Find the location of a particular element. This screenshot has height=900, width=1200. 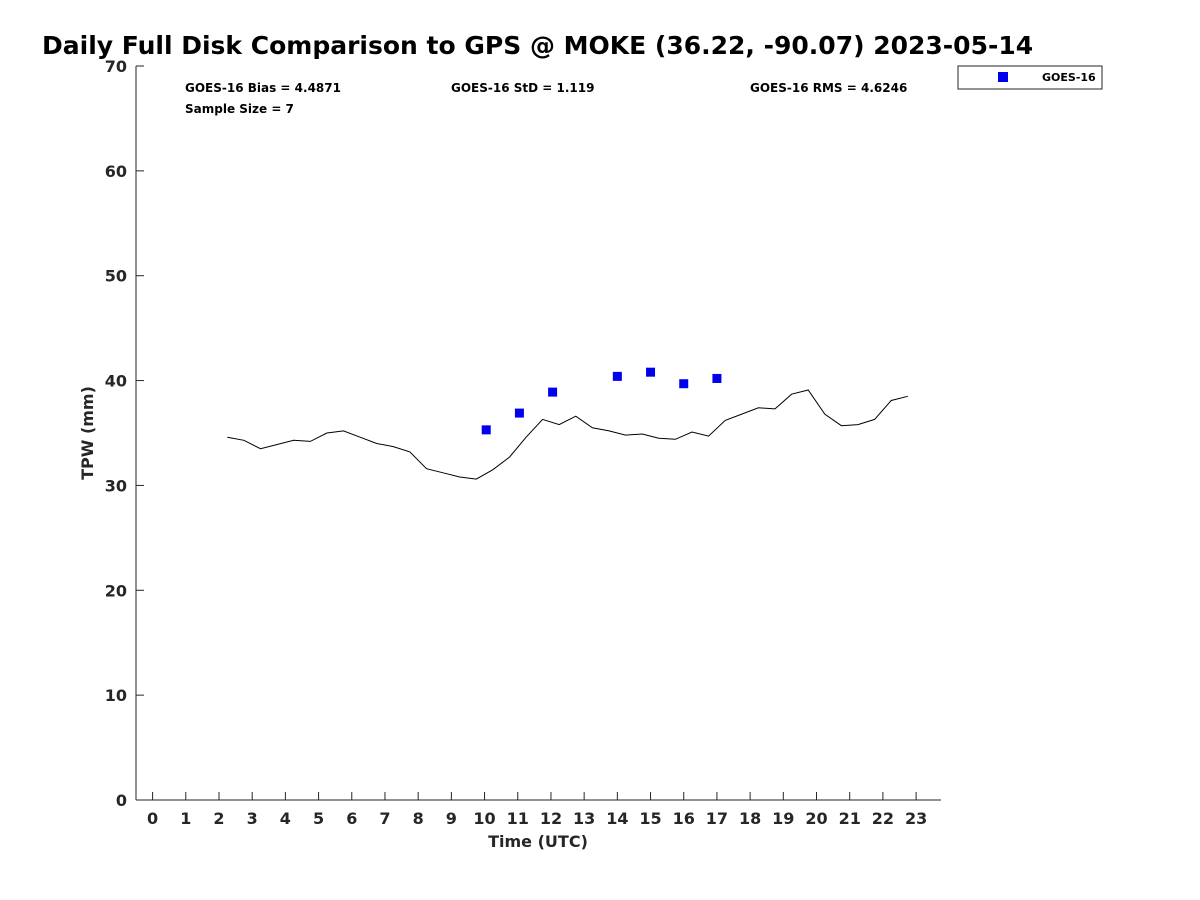

x-tick-label: 16 is located at coordinates (684, 818).